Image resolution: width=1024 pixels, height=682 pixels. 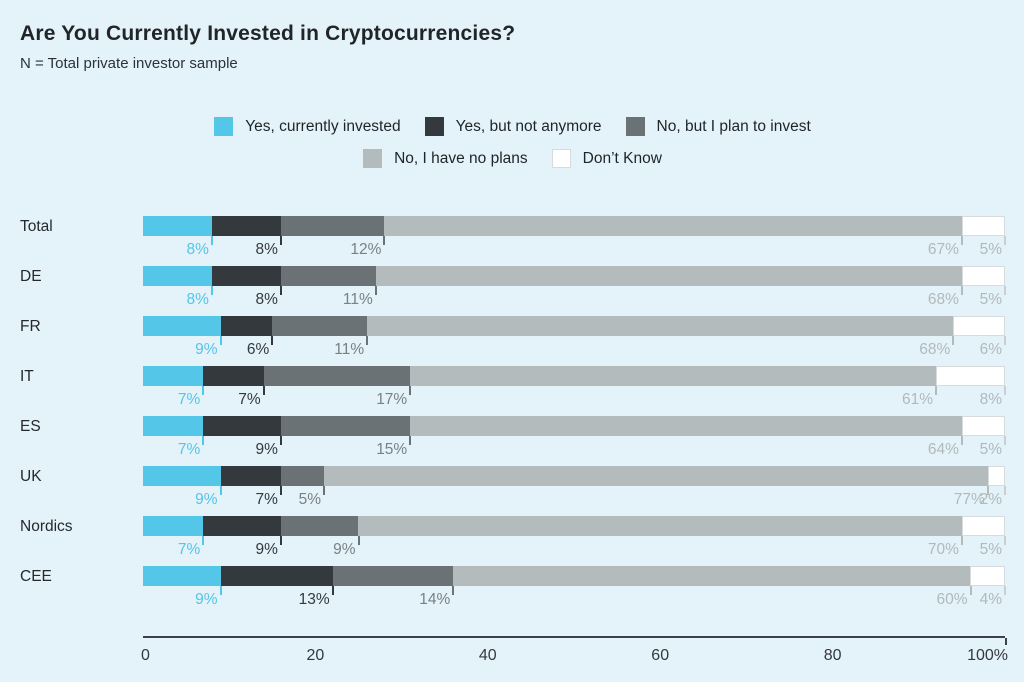 I want to click on chart-row: FR 9% 6% 11% 68% 6%, so click(x=513, y=335).